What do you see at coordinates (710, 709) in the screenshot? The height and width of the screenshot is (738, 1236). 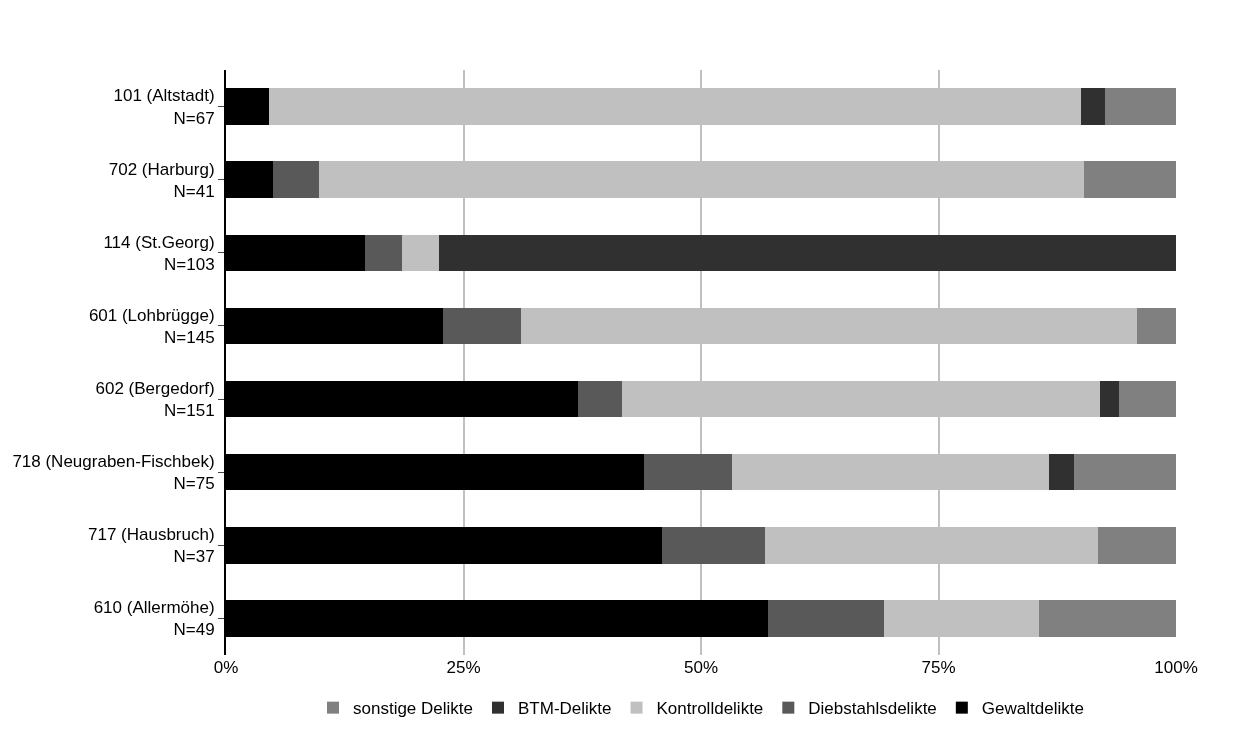 I see `legend-label: Kontrolldelikte` at bounding box center [710, 709].